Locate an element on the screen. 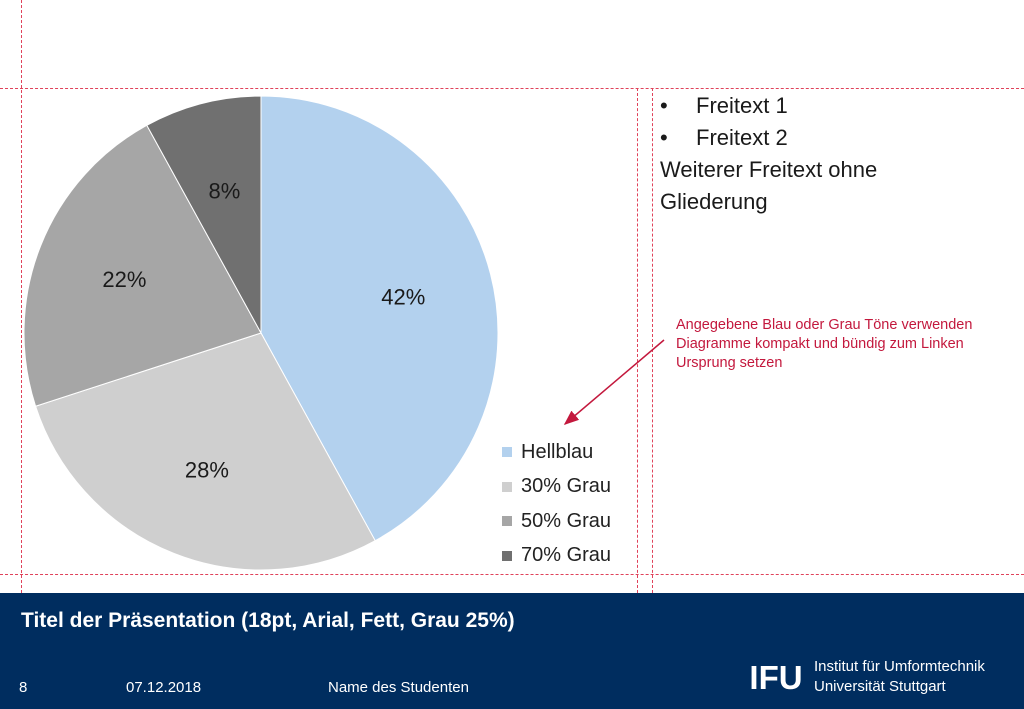  legend-label: 30% Grau is located at coordinates (566, 486).